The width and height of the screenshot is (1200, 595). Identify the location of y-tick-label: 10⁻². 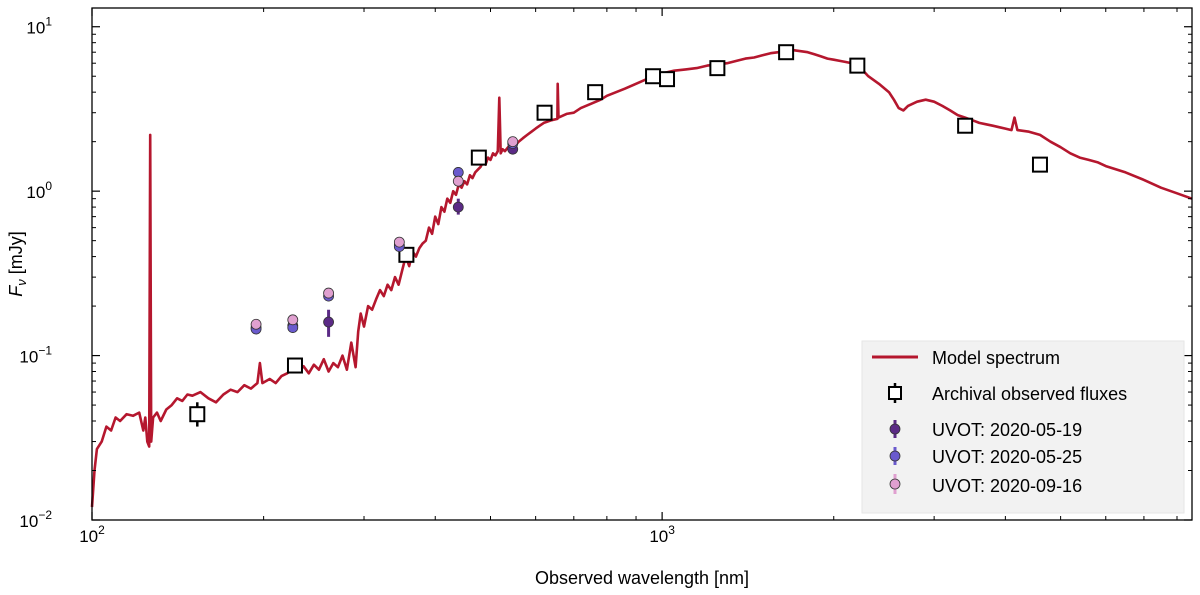
(35, 519).